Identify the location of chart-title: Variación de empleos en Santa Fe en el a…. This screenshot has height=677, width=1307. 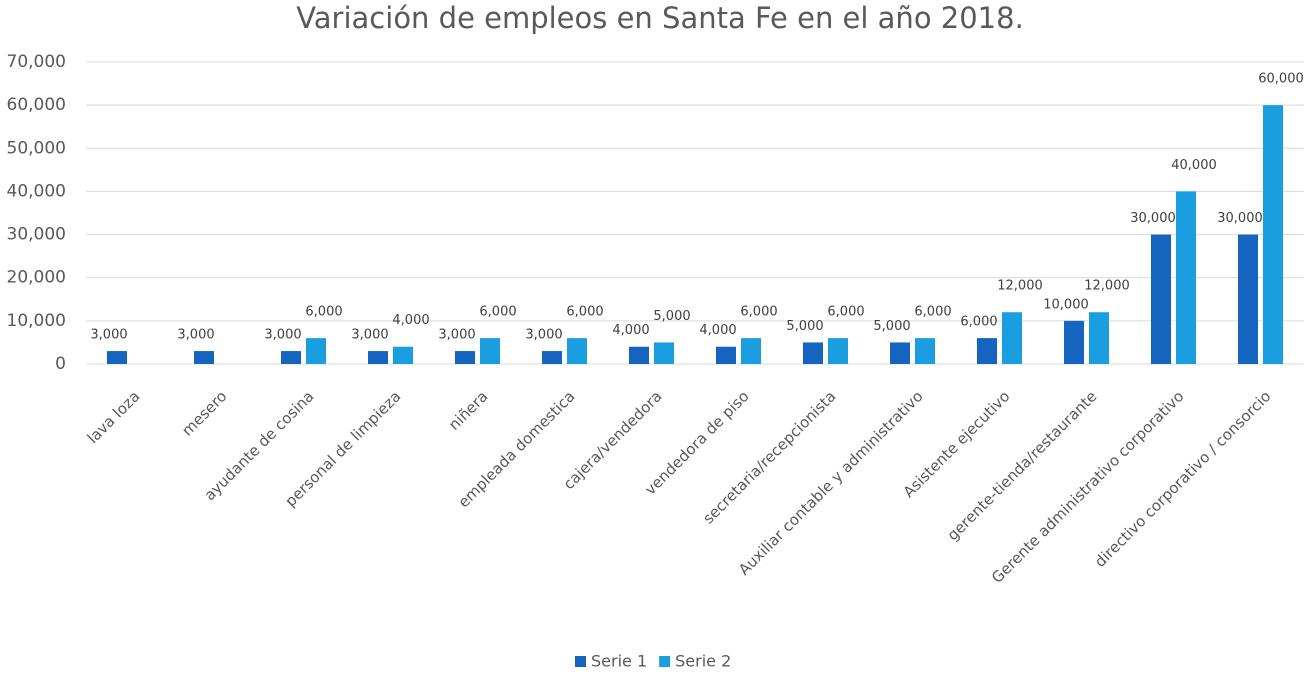
(660, 18).